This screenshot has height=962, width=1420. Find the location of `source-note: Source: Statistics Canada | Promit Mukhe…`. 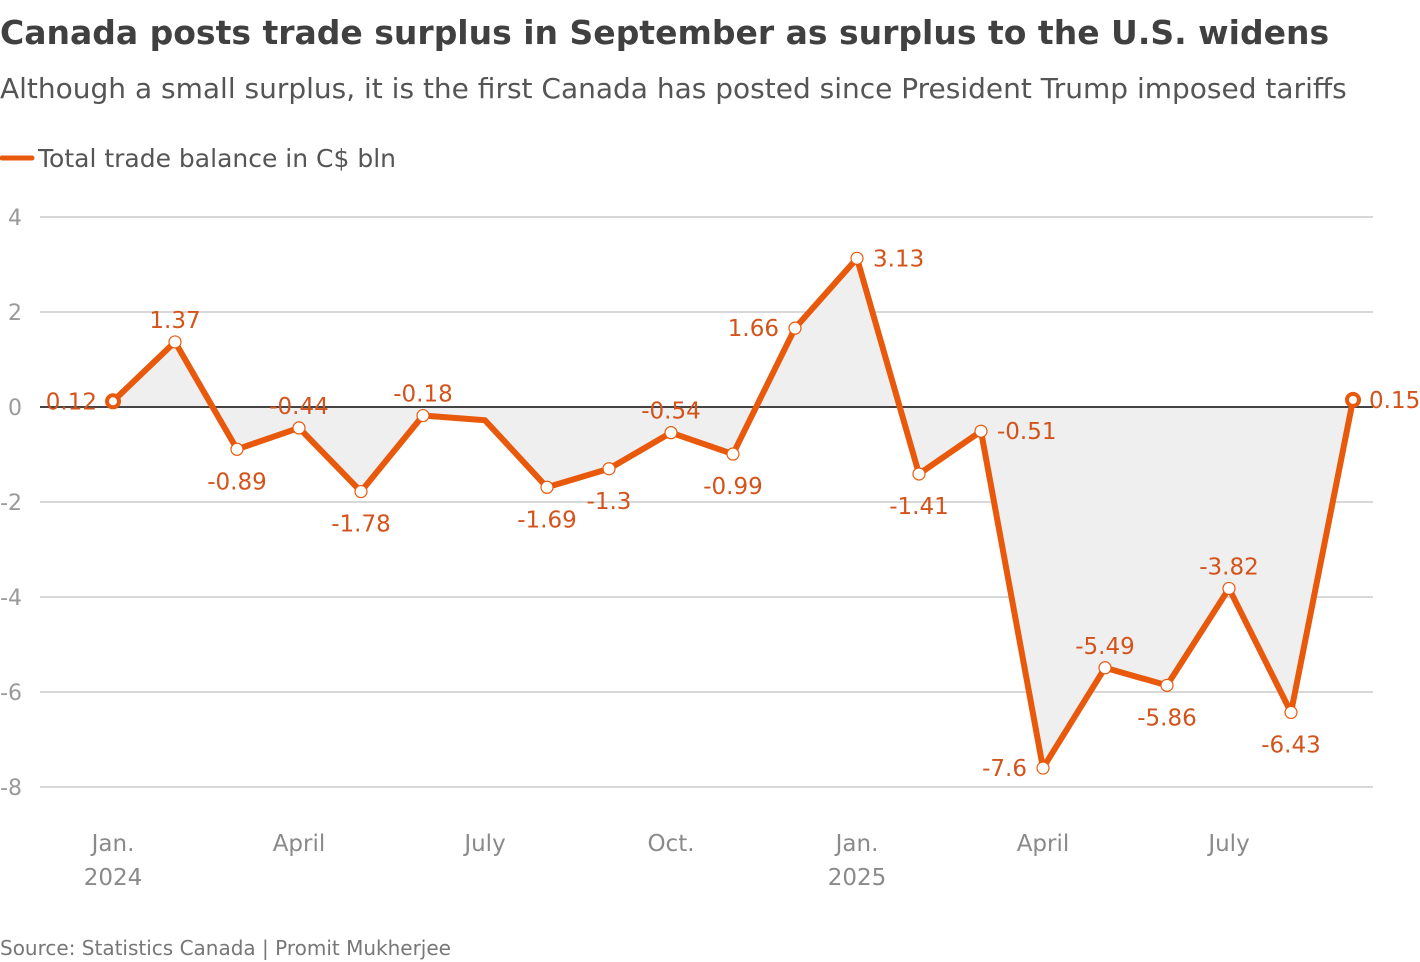

source-note: Source: Statistics Canada | Promit Mukhe… is located at coordinates (225, 948).